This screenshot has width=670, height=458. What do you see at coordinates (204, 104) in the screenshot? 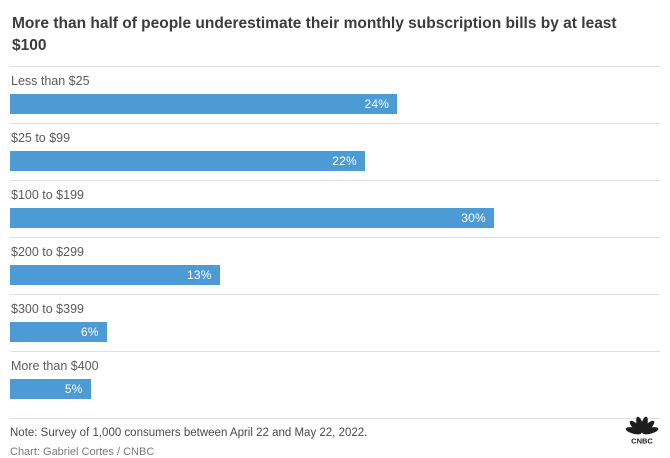
I see `bar: 24%` at bounding box center [204, 104].